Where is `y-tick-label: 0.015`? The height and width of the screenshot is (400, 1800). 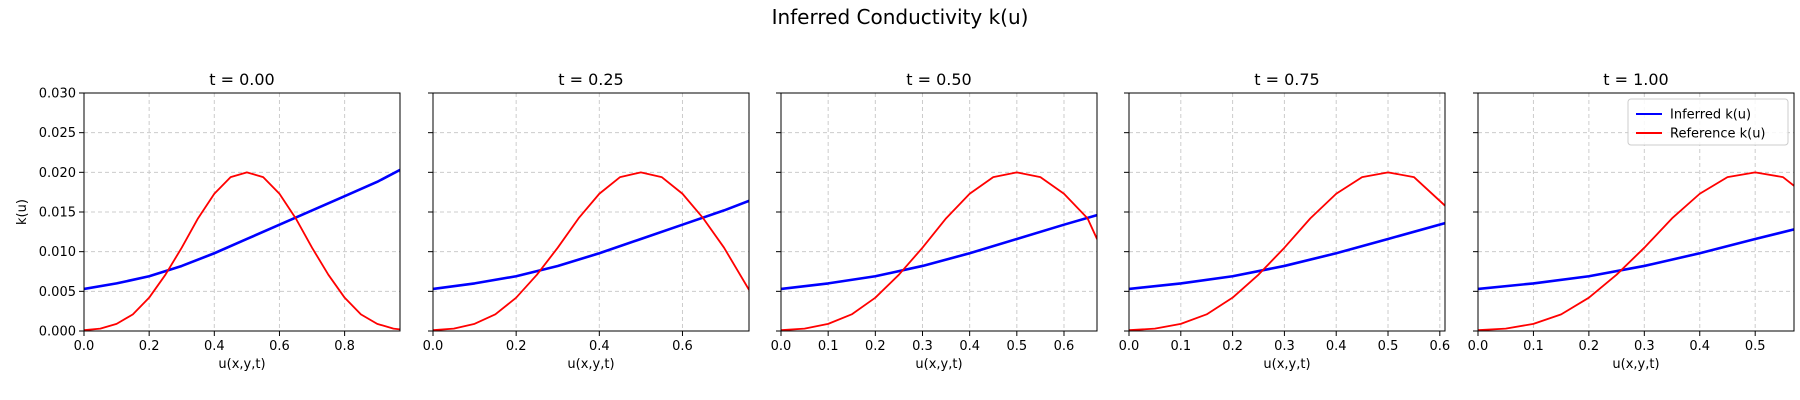 y-tick-label: 0.015 is located at coordinates (57, 213).